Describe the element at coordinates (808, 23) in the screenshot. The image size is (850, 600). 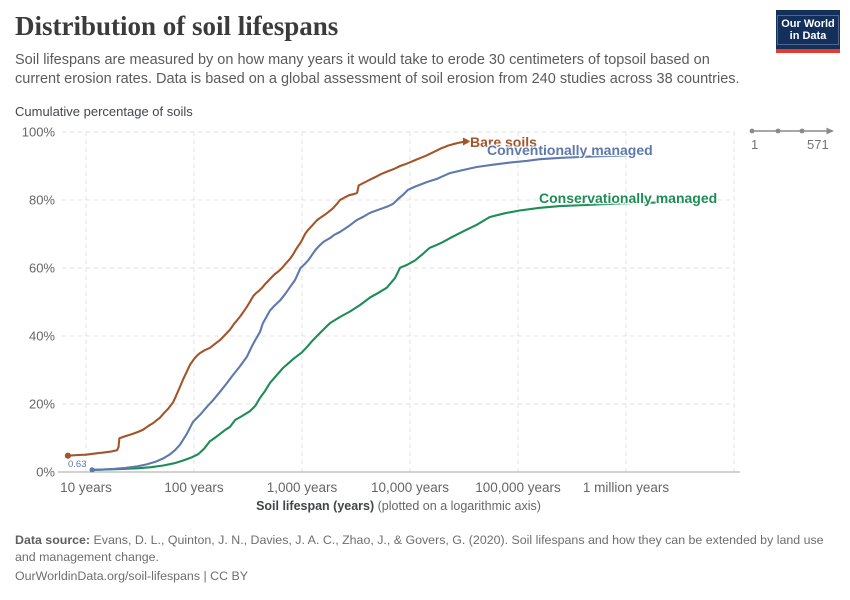
I see `owid-logo-line1: Our World` at that location.